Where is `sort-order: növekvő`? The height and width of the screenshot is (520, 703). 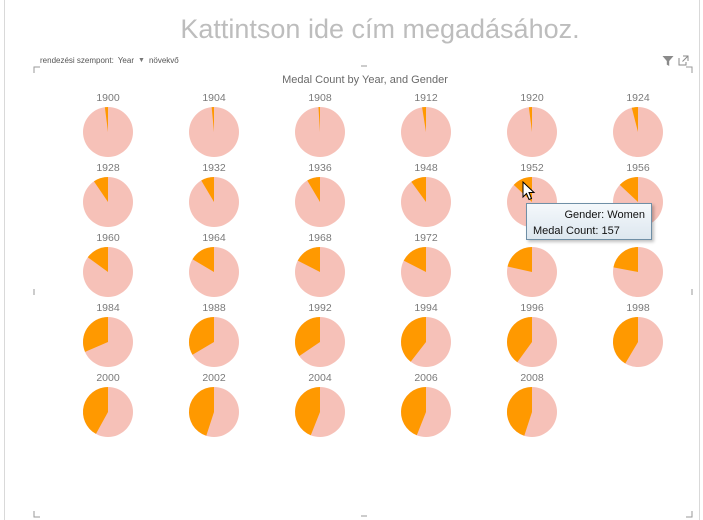
sort-order: növekvő is located at coordinates (163, 60).